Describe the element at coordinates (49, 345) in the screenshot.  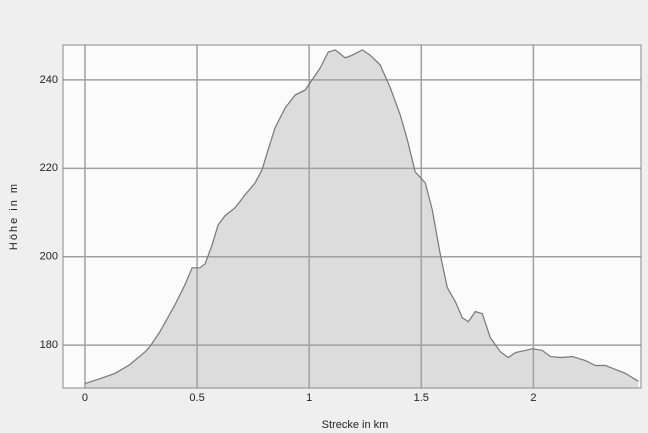
I see `y-tick-label: 180` at that location.